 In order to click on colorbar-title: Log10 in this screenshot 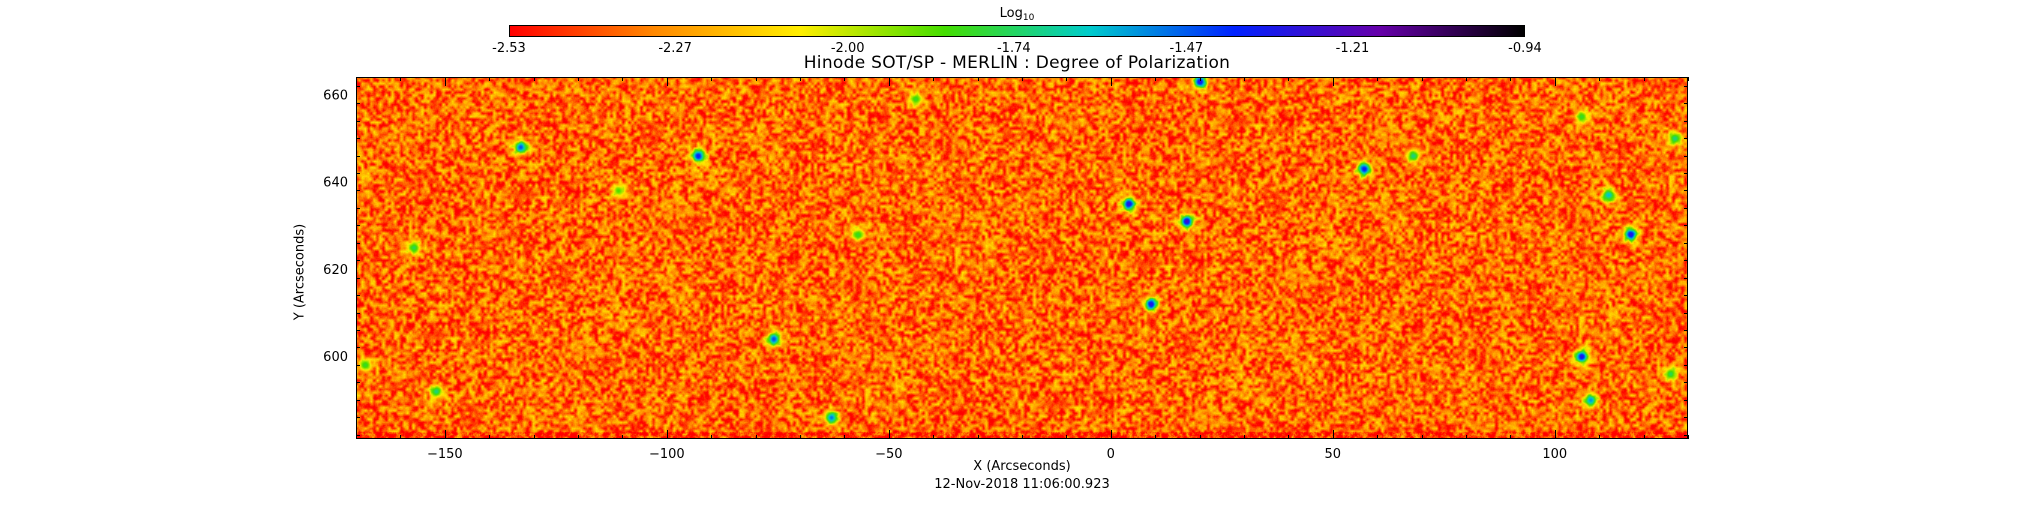, I will do `click(1017, 15)`.